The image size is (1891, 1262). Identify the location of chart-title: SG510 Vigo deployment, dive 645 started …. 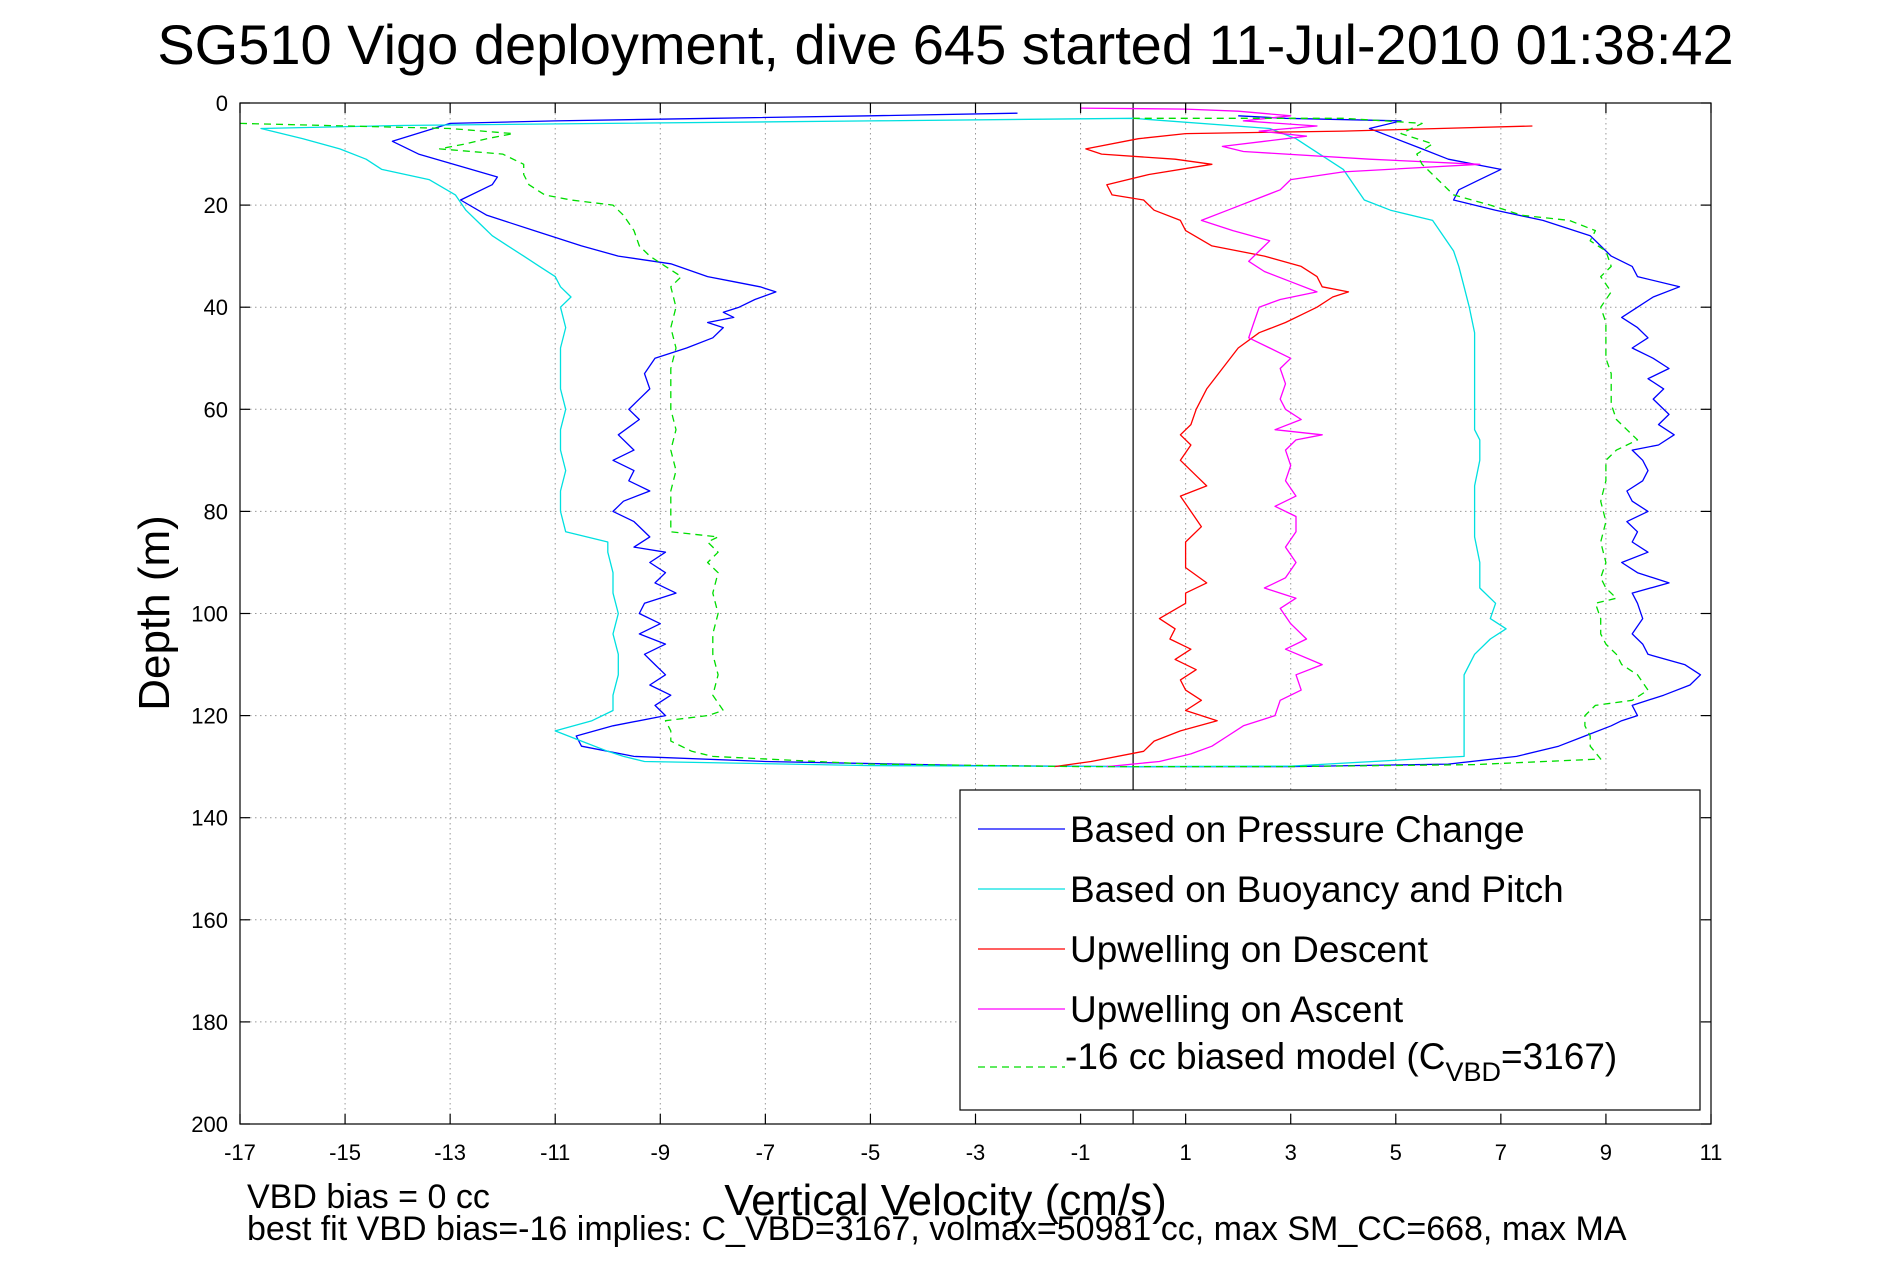
(945, 44).